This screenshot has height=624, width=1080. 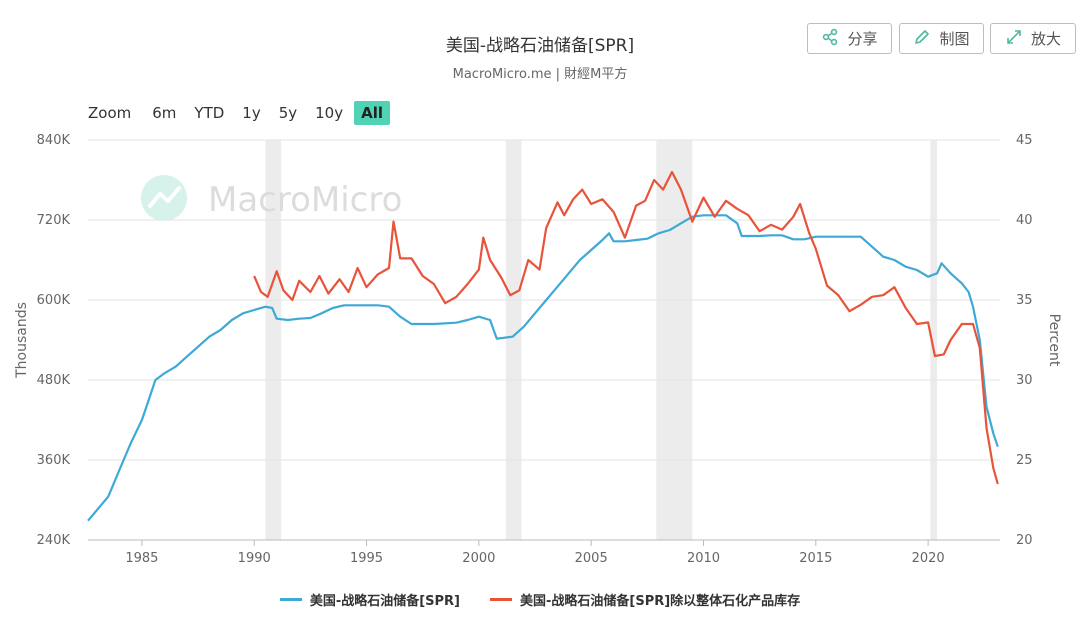 What do you see at coordinates (1014, 39) in the screenshot?
I see `expand-icon` at bounding box center [1014, 39].